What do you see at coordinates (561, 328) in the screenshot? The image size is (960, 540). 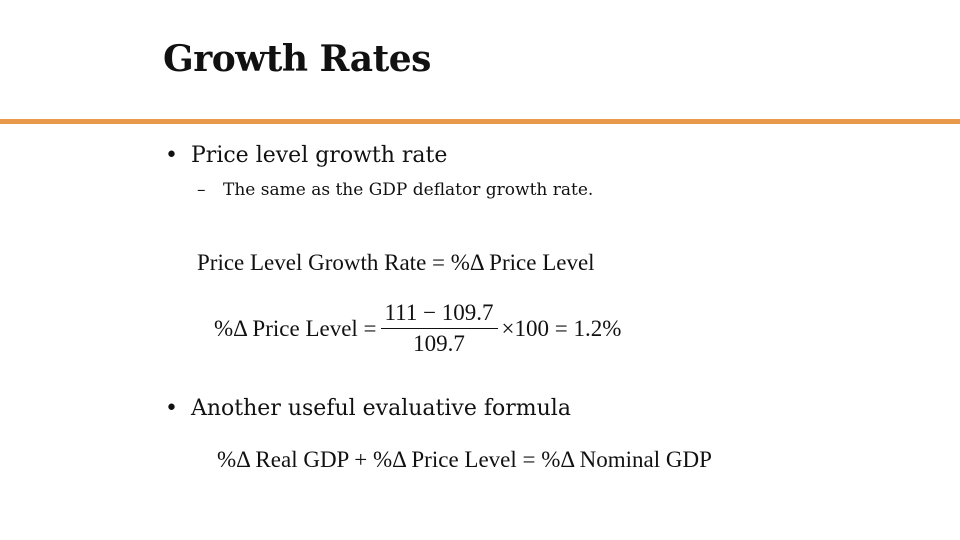 I see `equation-rhs: ×100 = 1.2%` at bounding box center [561, 328].